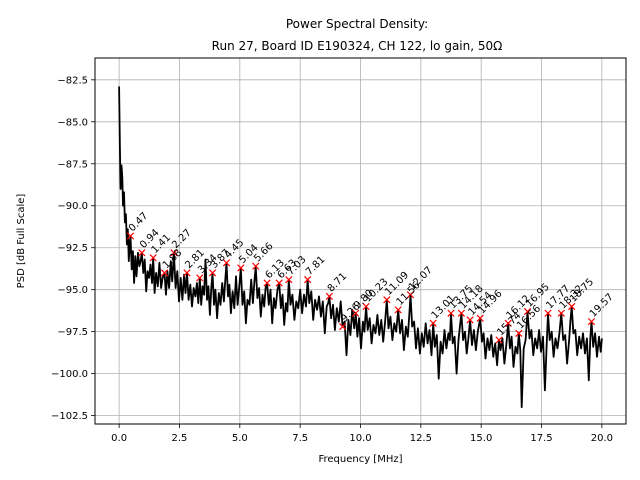 Image resolution: width=640 pixels, height=480 pixels. Describe the element at coordinates (338, 283) in the screenshot. I see `peak-label: 8.71` at that location.